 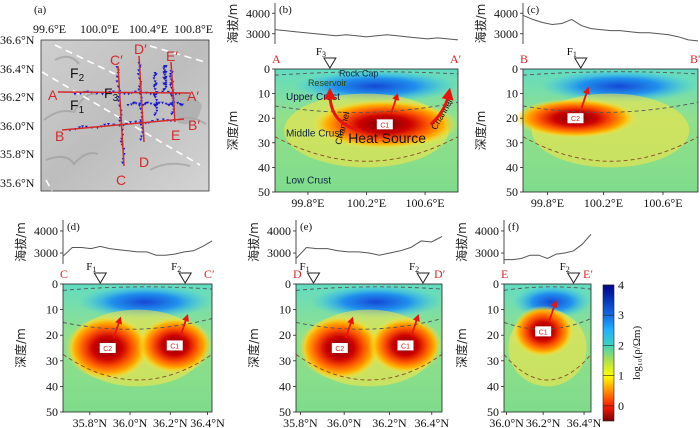 I want to click on panel-d-label: (d), so click(x=73, y=227).